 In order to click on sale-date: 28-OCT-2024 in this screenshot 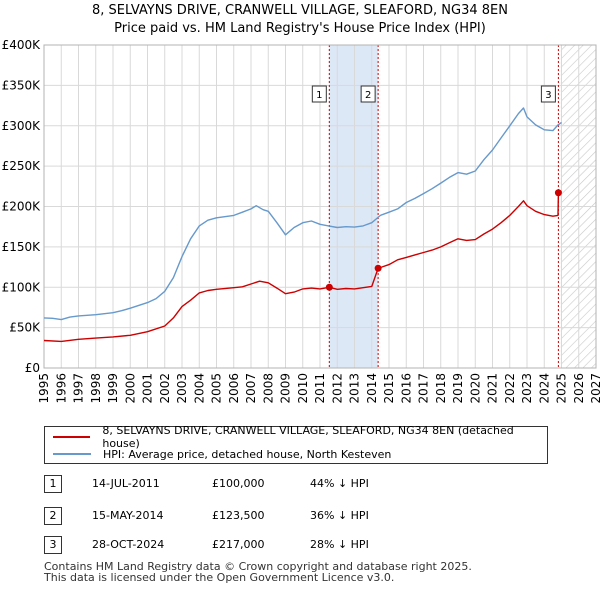, I will do `click(128, 544)`.